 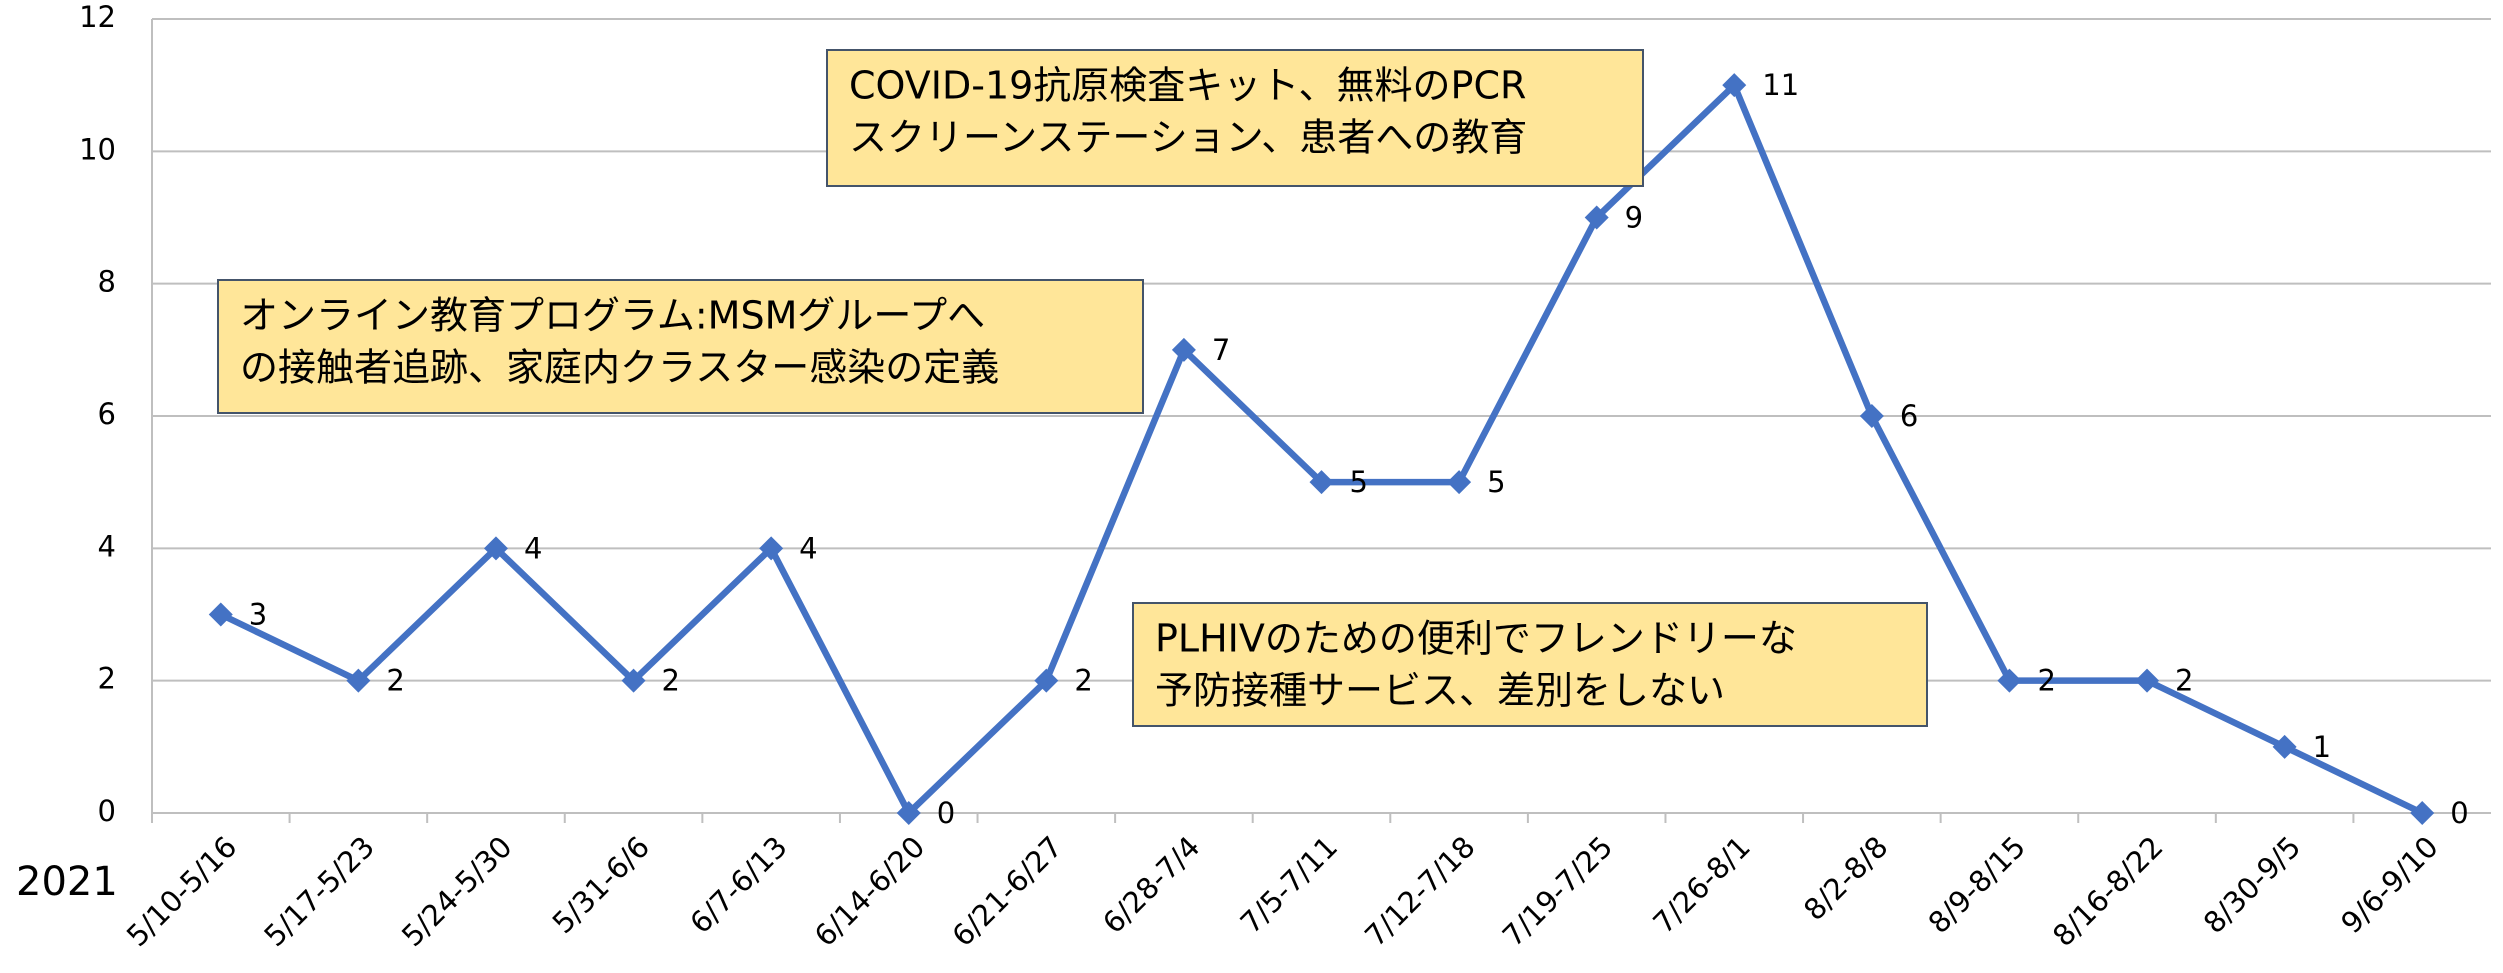 What do you see at coordinates (2108, 892) in the screenshot?
I see `x-tick-label: 8/16-8/22` at bounding box center [2108, 892].